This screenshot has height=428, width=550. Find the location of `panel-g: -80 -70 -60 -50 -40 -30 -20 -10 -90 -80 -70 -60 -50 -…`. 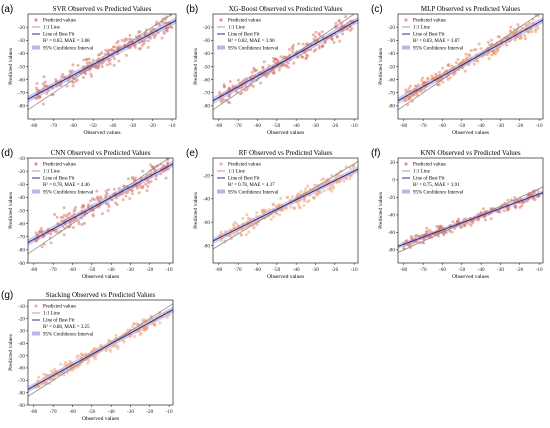

panel-g: -80 -70 -60 -50 -40 -30 -20 -10 -90 -80 -70 -60 -50 -… is located at coordinates (87, 356).